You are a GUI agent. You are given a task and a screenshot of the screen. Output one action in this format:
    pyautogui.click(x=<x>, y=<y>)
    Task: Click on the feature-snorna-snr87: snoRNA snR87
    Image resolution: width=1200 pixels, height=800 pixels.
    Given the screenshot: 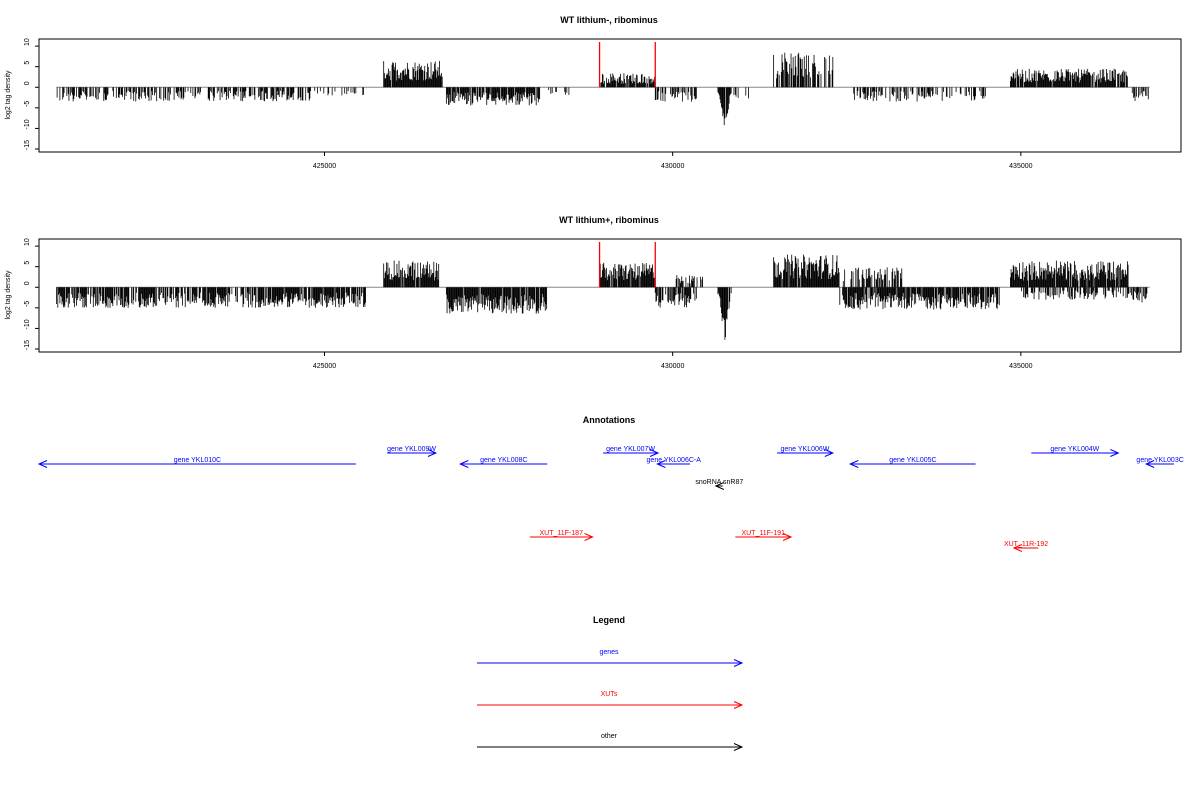 What is the action you would take?
    pyautogui.click(x=719, y=484)
    